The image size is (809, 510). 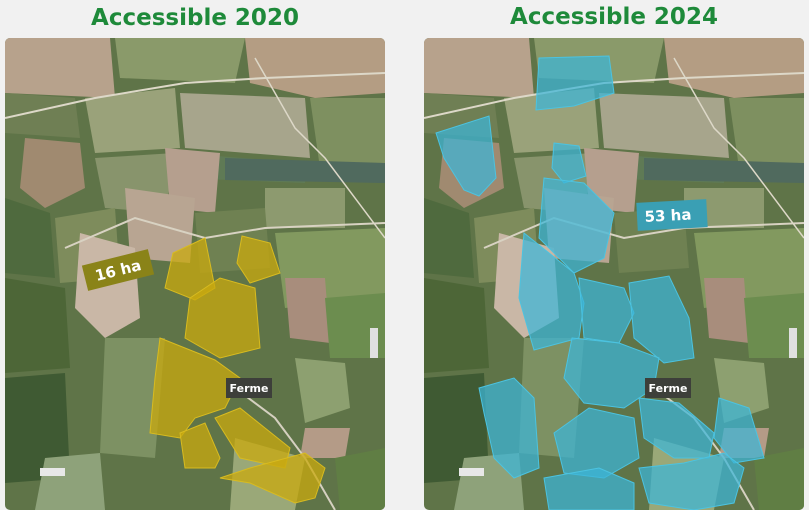 I want to click on area-label: 53 ha, so click(x=668, y=215).